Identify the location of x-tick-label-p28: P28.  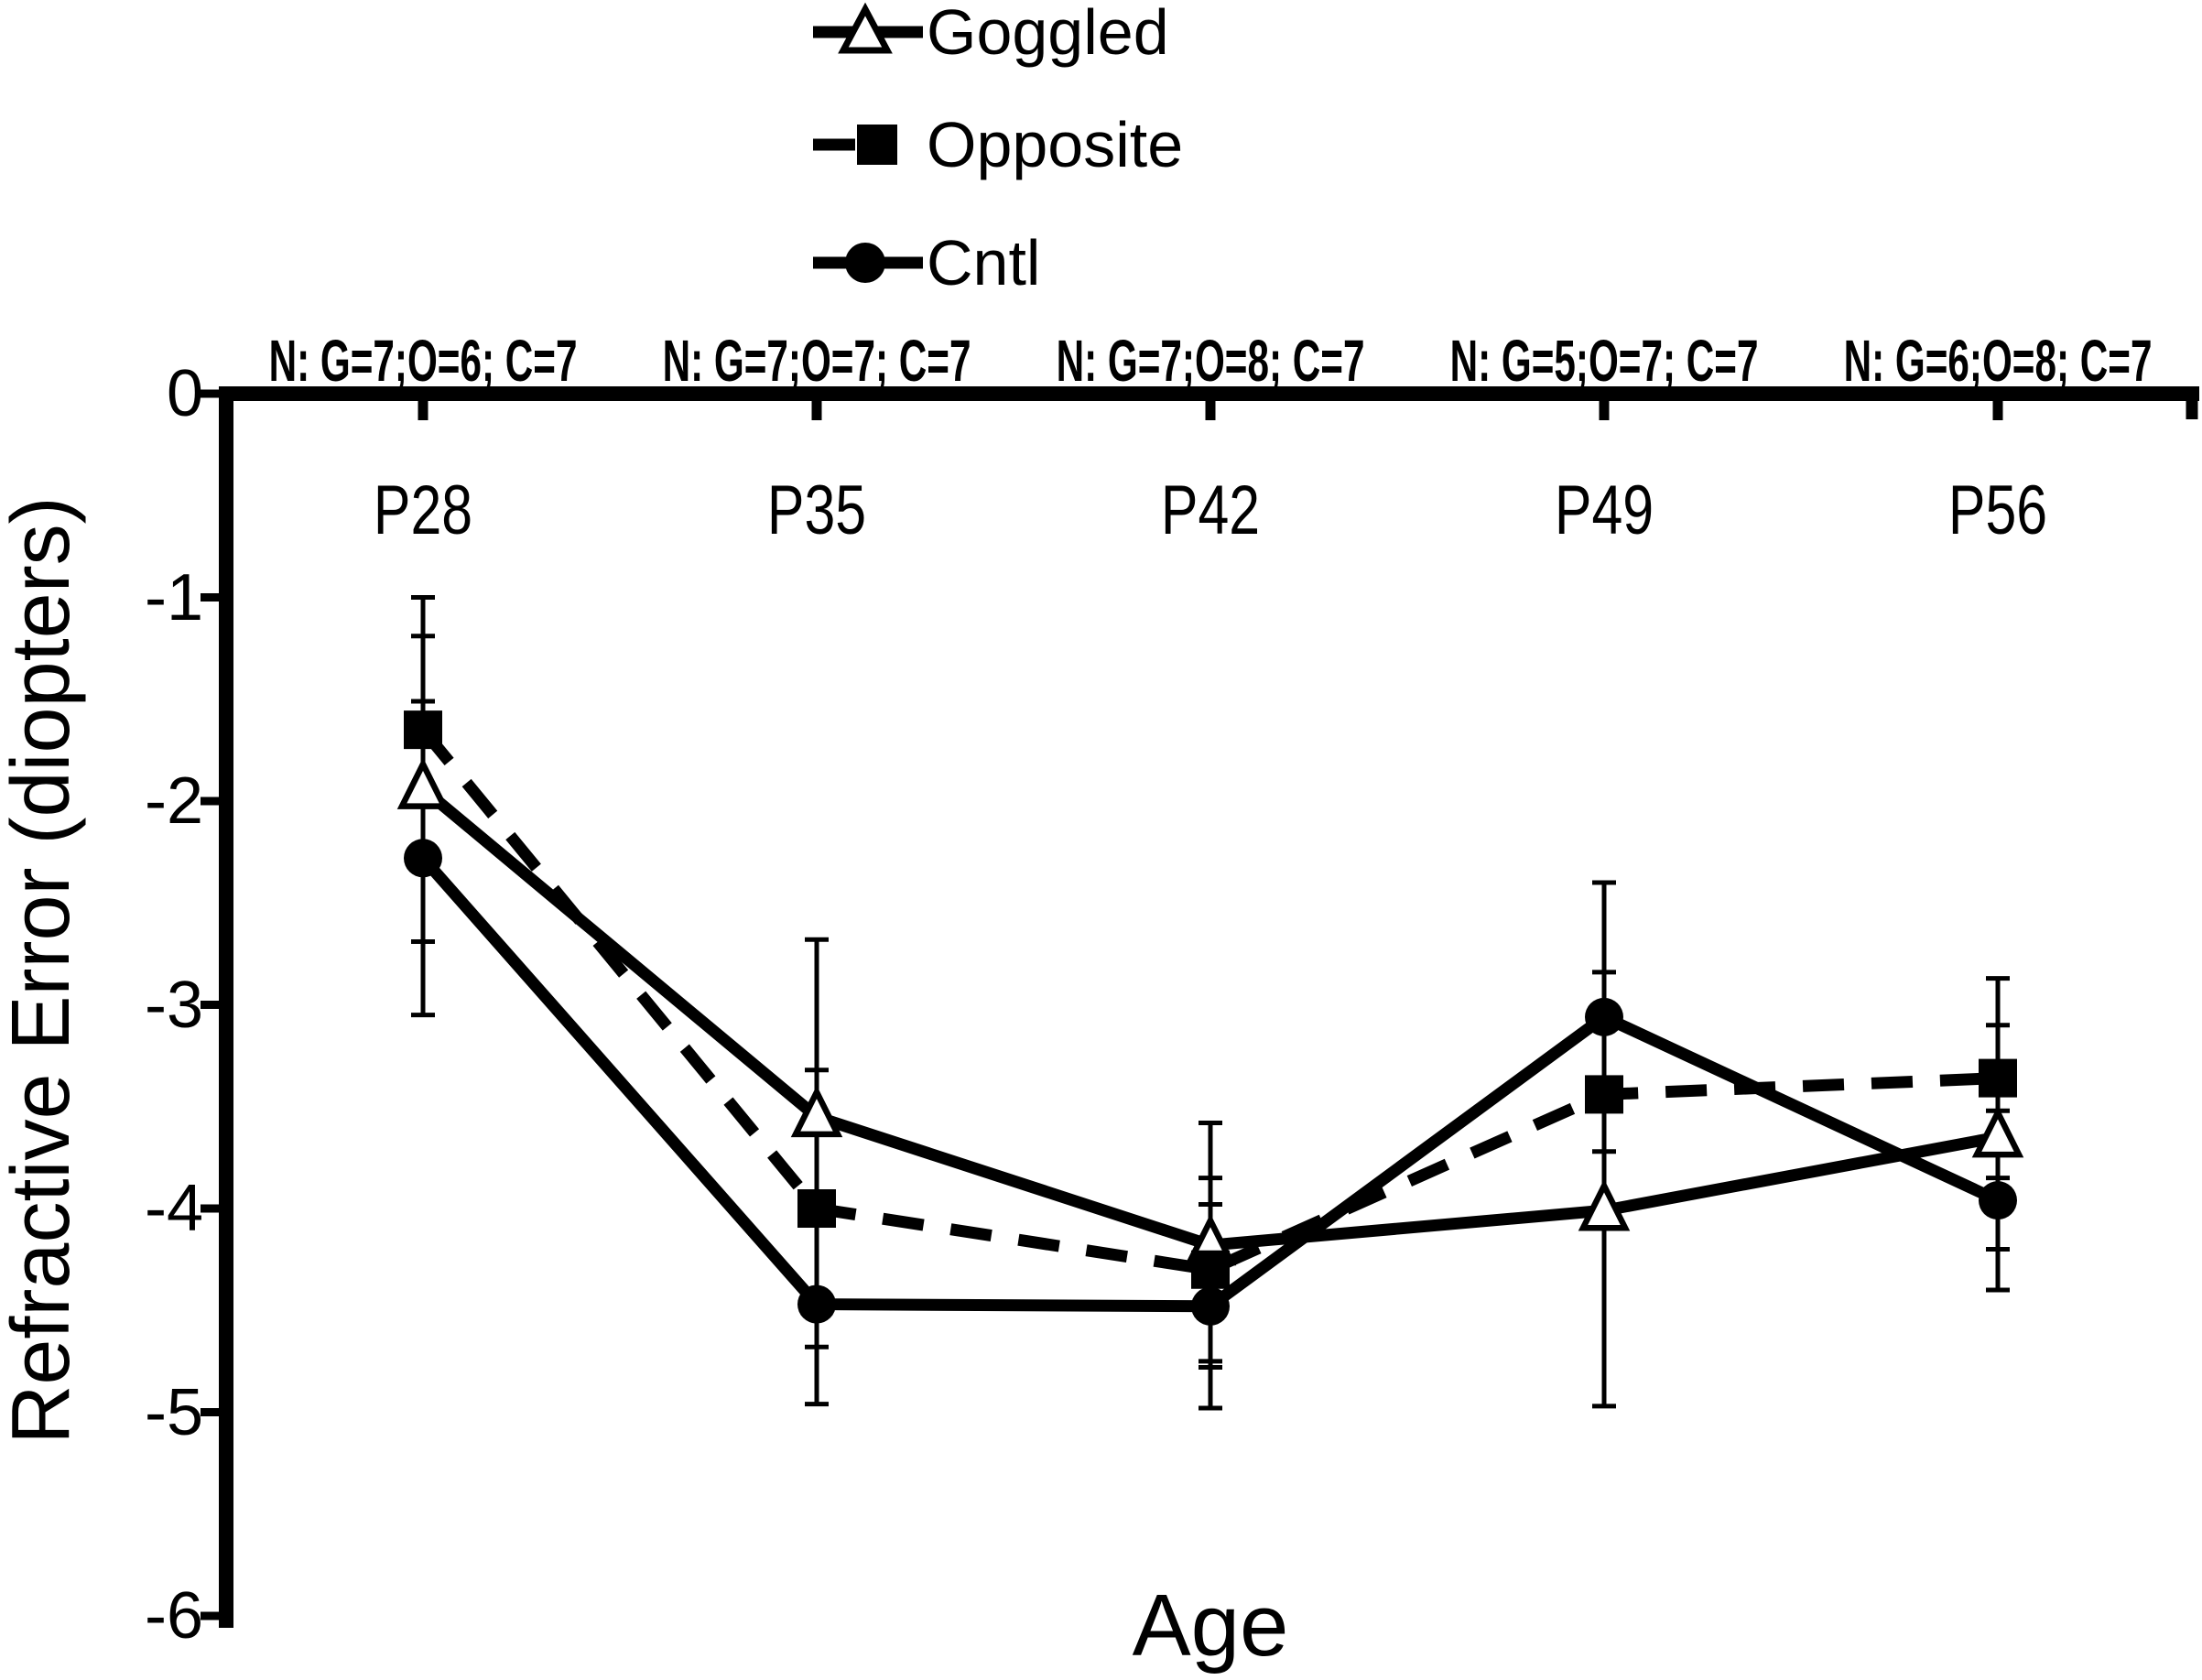
(423, 510).